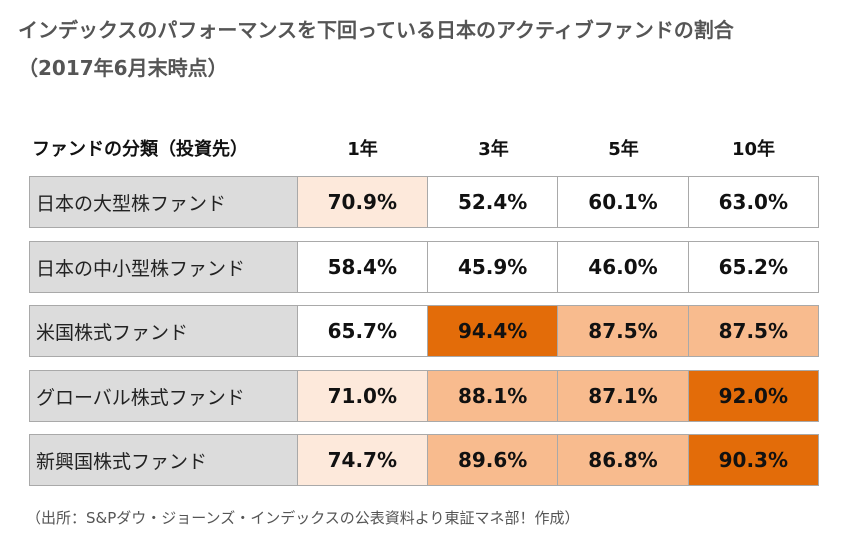 The width and height of the screenshot is (847, 541). What do you see at coordinates (492, 396) in the screenshot?
I see `value-cell: 88.1%` at bounding box center [492, 396].